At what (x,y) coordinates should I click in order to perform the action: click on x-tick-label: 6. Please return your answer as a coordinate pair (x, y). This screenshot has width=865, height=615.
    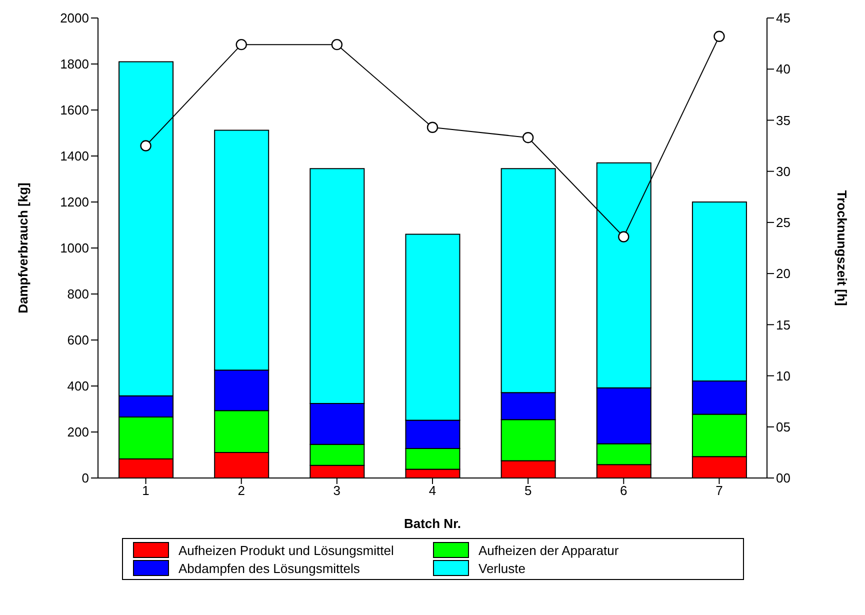
    Looking at the image, I should click on (624, 490).